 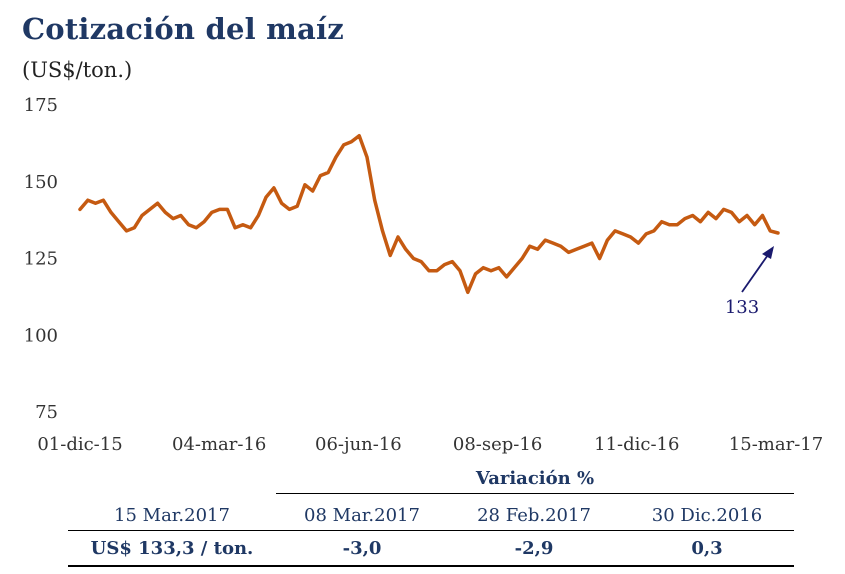 I want to click on current-price: US$ 133,3 / ton., so click(x=172, y=548).